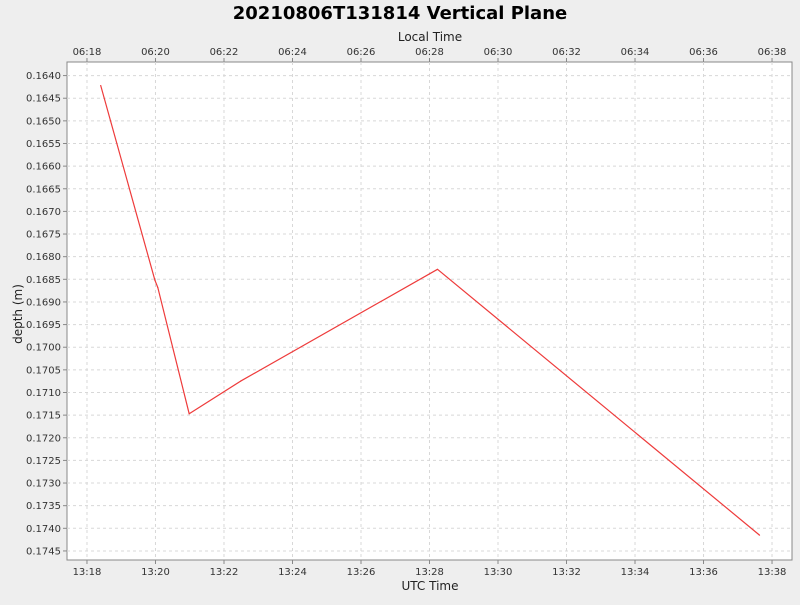 The height and width of the screenshot is (605, 800). I want to click on top-tick-label: 06:36, so click(703, 52).